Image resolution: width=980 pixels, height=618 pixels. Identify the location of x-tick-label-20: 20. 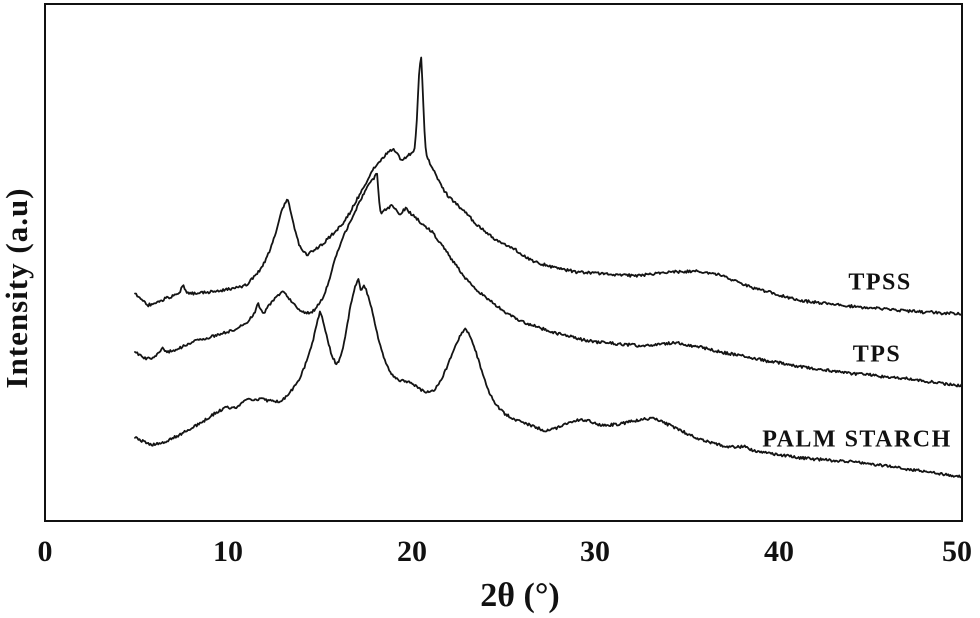
(412, 551).